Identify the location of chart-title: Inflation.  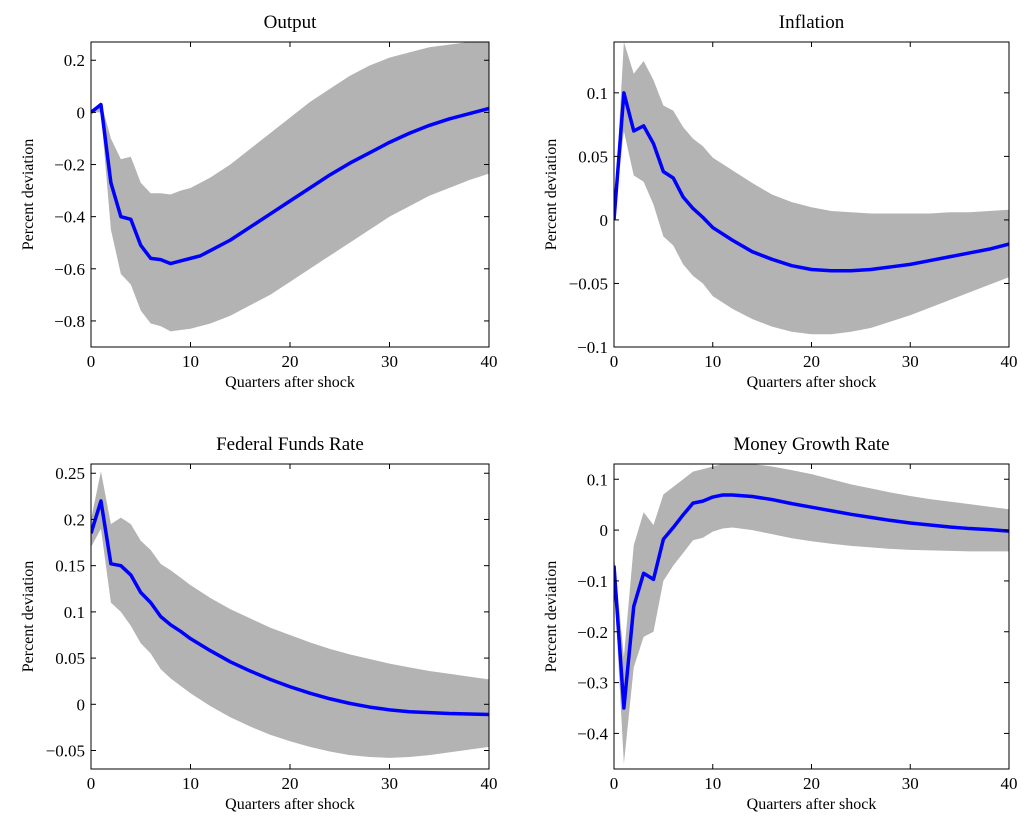
(812, 22).